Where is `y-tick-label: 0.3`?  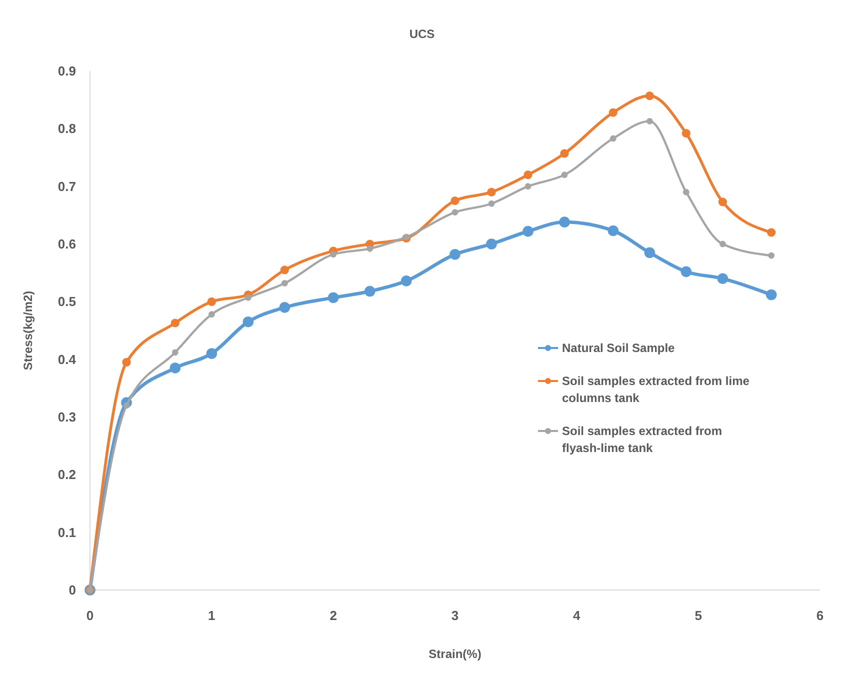 y-tick-label: 0.3 is located at coordinates (67, 417).